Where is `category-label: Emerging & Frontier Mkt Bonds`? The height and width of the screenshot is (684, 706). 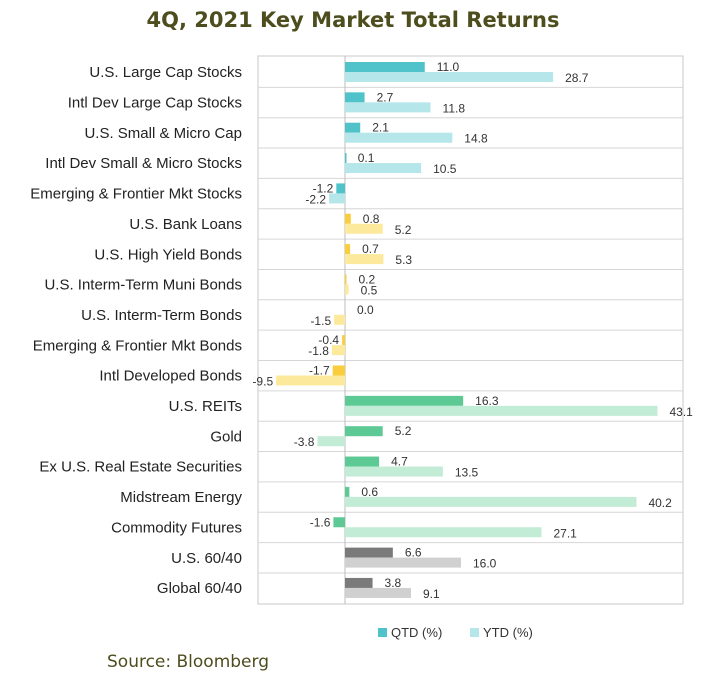
category-label: Emerging & Frontier Mkt Bonds is located at coordinates (137, 345).